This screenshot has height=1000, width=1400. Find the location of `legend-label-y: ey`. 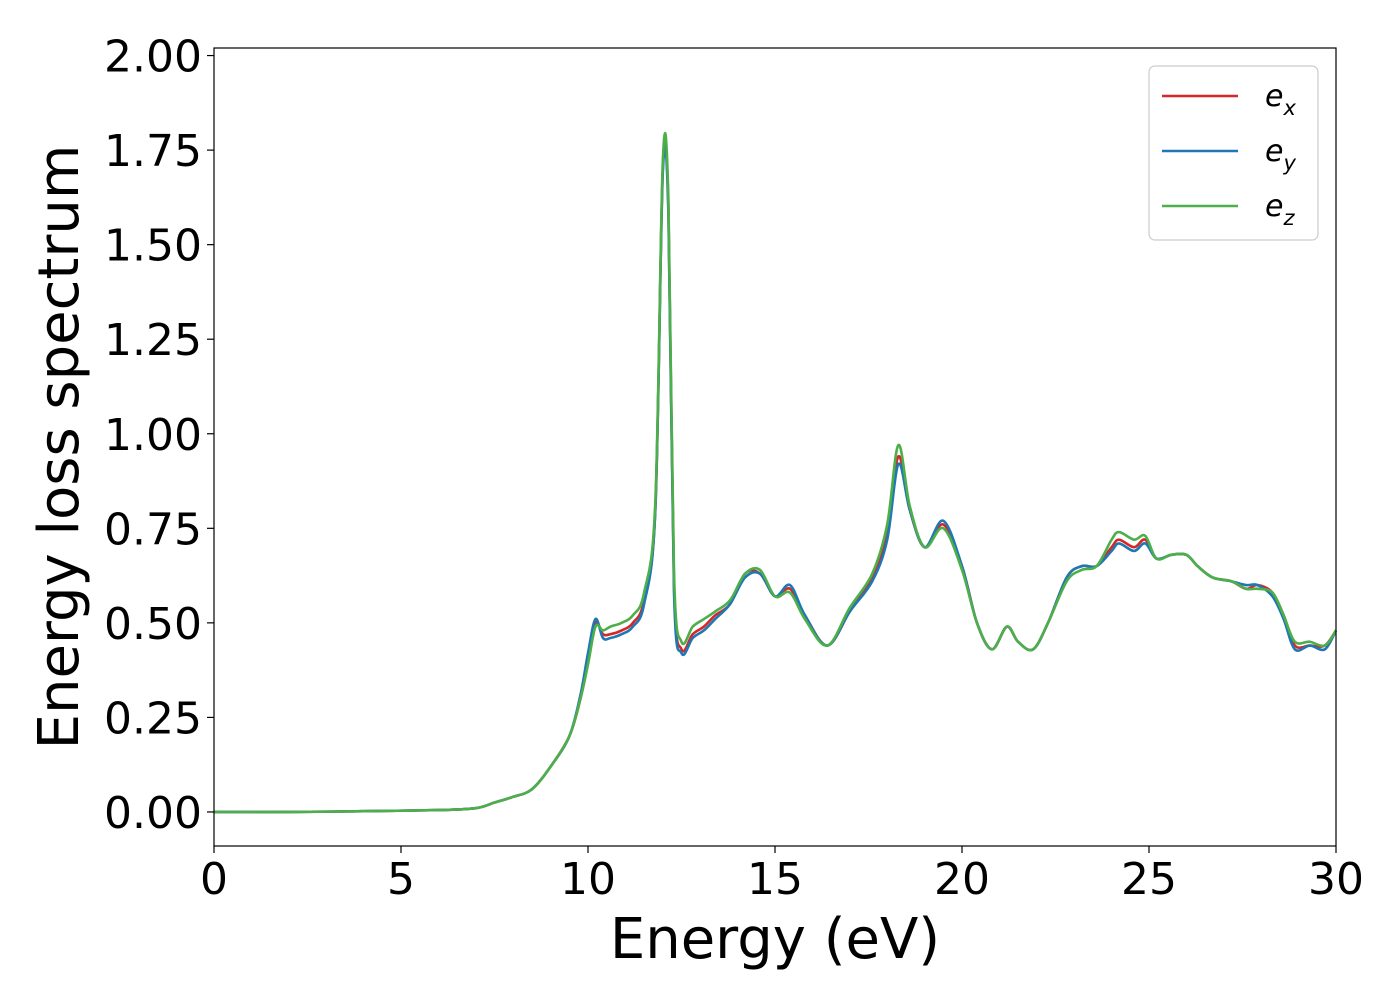

legend-label-y: ey is located at coordinates (1280, 154).